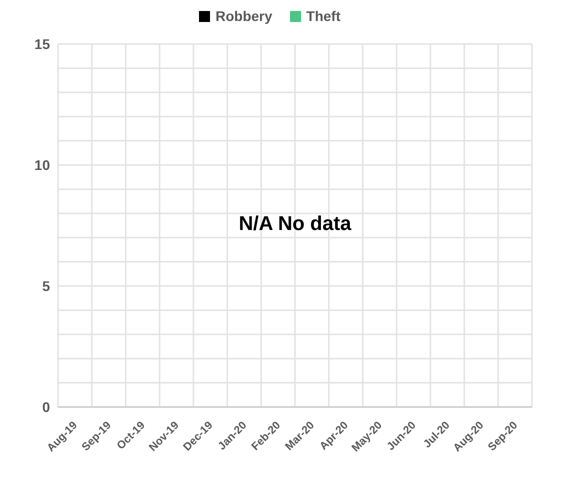 The image size is (570, 485). What do you see at coordinates (295, 224) in the screenshot?
I see `annotation: N/A No data` at bounding box center [295, 224].